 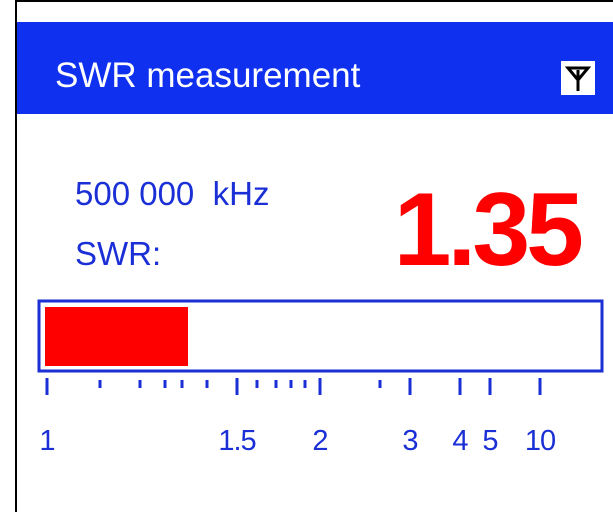 What do you see at coordinates (319, 441) in the screenshot?
I see `scale-label: 2` at bounding box center [319, 441].